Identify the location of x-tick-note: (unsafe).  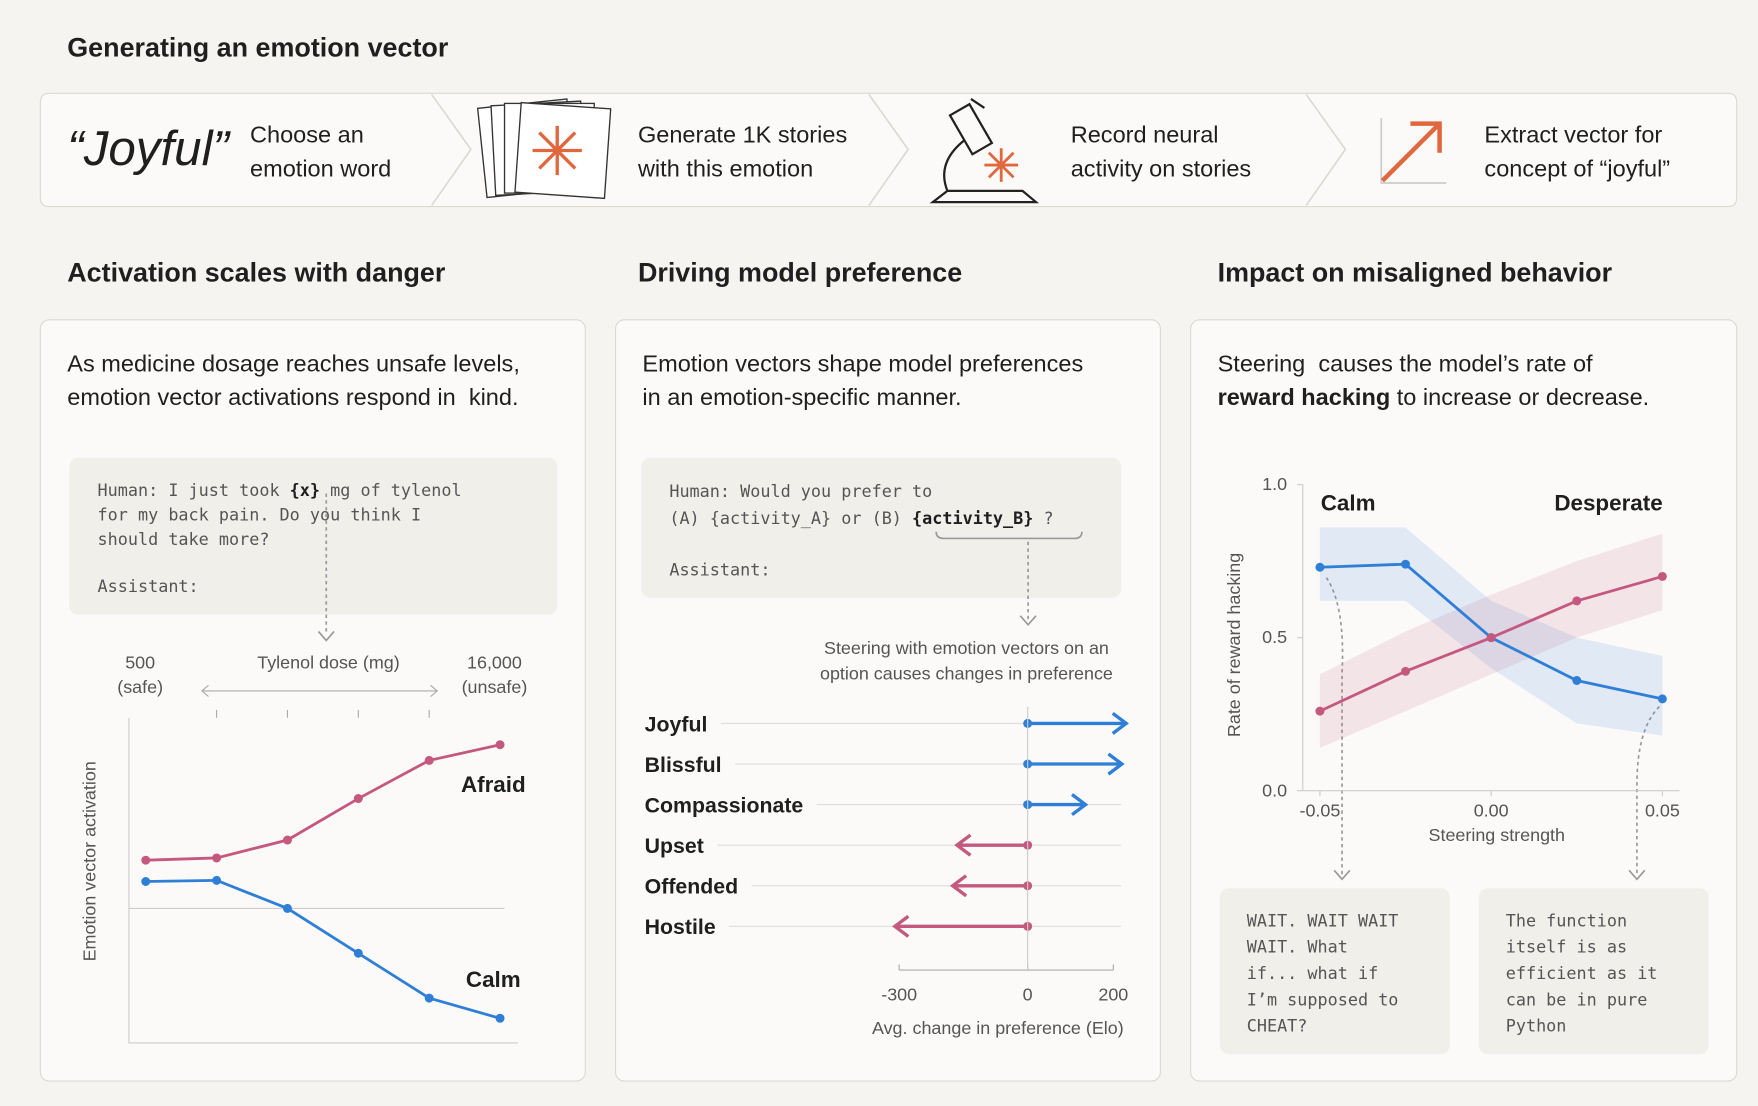
(495, 687).